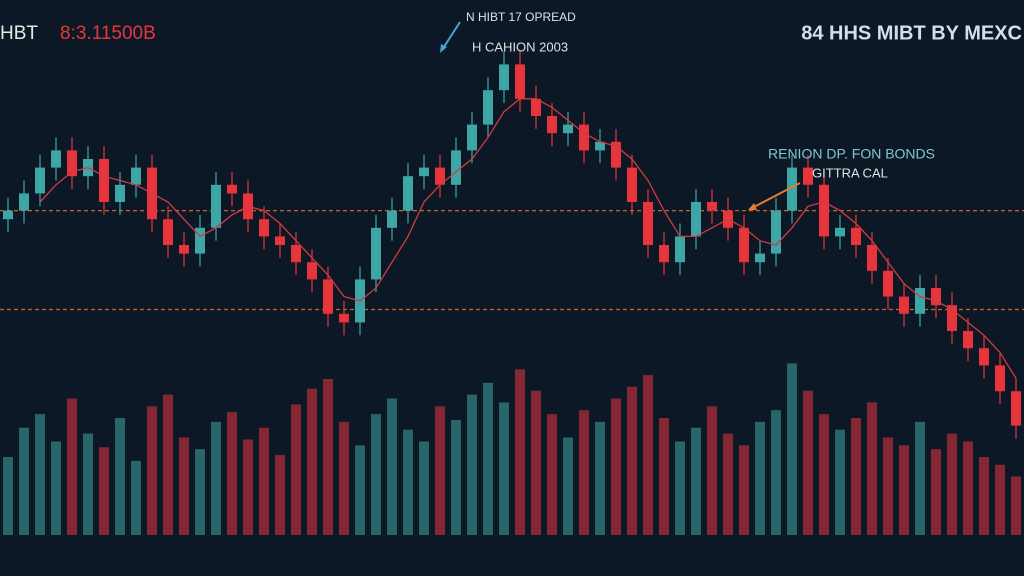 This screenshot has width=1024, height=576. What do you see at coordinates (850, 172) in the screenshot?
I see `annotation: GITTRA CAL` at bounding box center [850, 172].